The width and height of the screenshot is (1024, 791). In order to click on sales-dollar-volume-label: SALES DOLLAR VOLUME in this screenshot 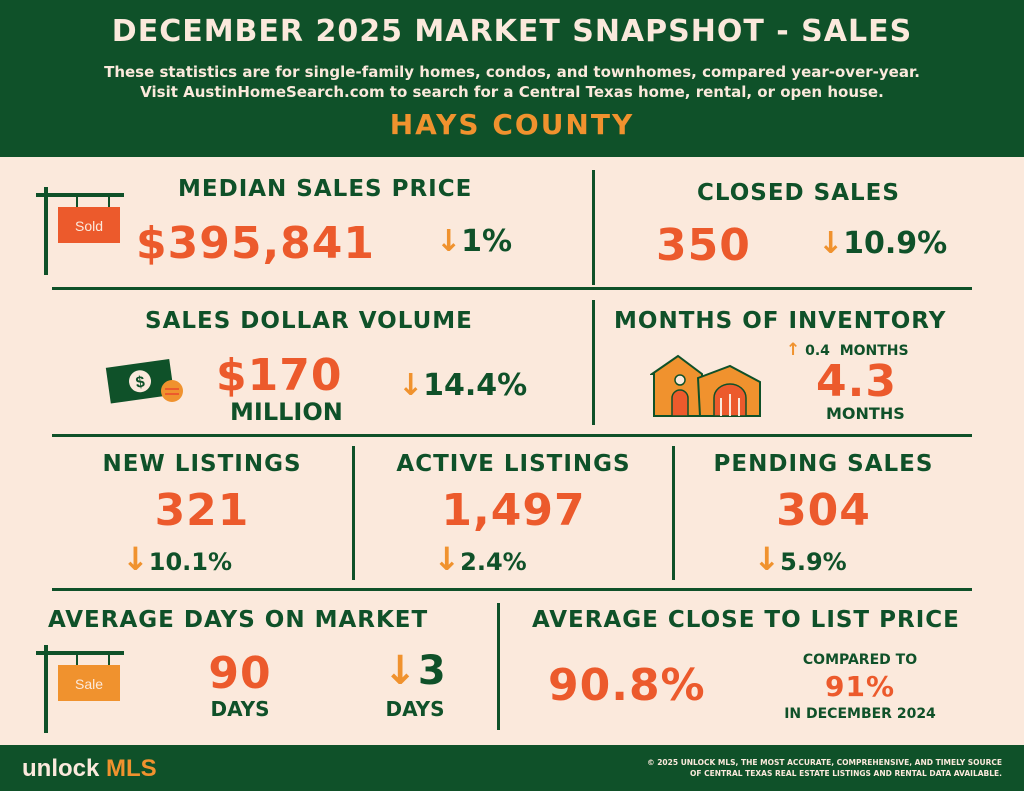, I will do `click(309, 321)`.